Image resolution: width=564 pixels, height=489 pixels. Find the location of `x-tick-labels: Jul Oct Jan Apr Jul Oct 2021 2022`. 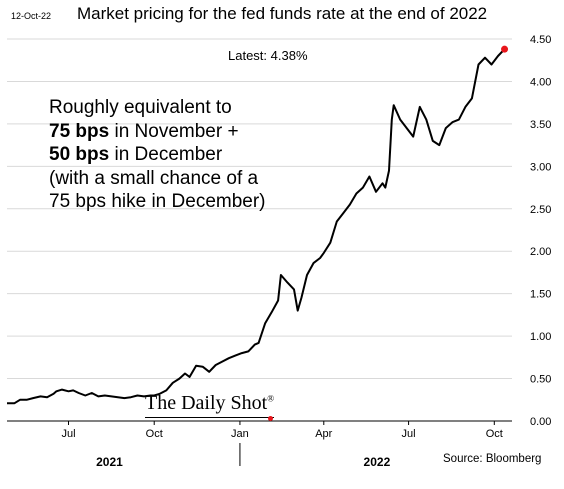

x-tick-labels: Jul Oct Jan Apr Jul Oct 2021 2022 is located at coordinates (281, 448).